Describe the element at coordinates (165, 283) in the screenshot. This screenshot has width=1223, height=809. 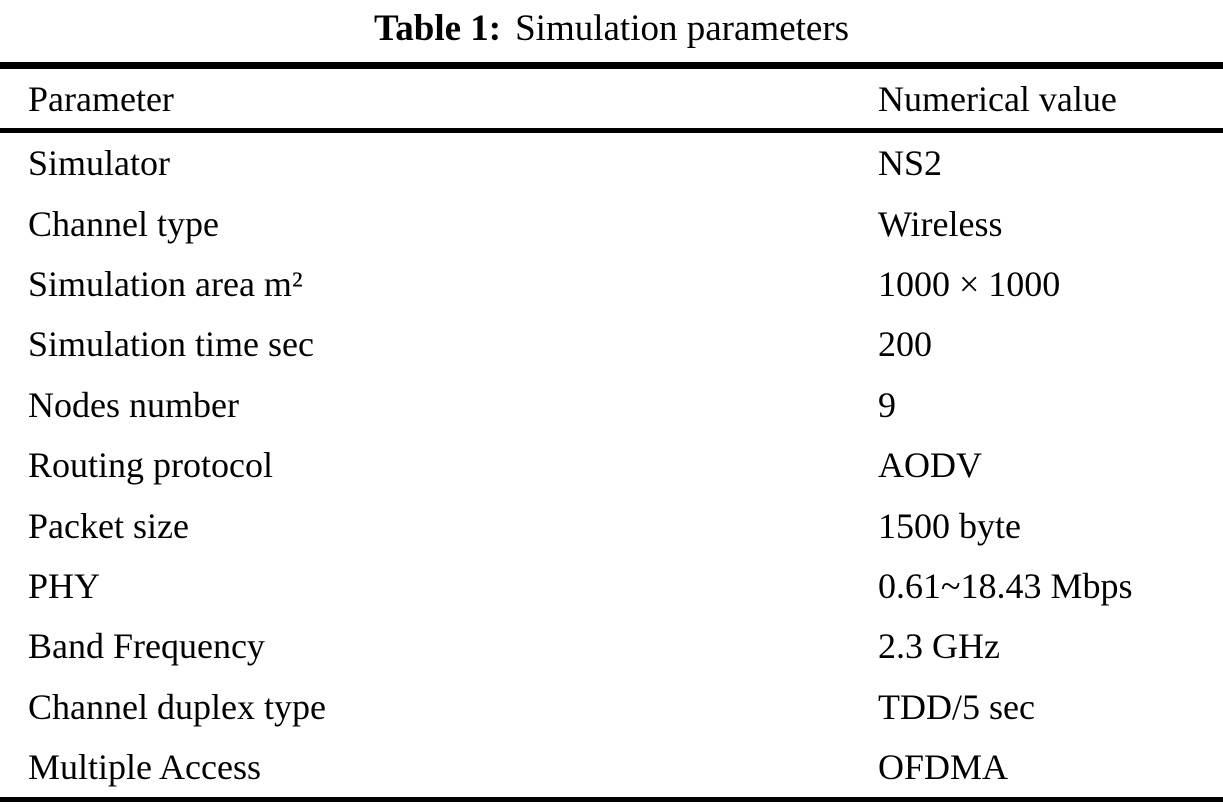
I see `parameter-cell: Simulation area m²` at that location.